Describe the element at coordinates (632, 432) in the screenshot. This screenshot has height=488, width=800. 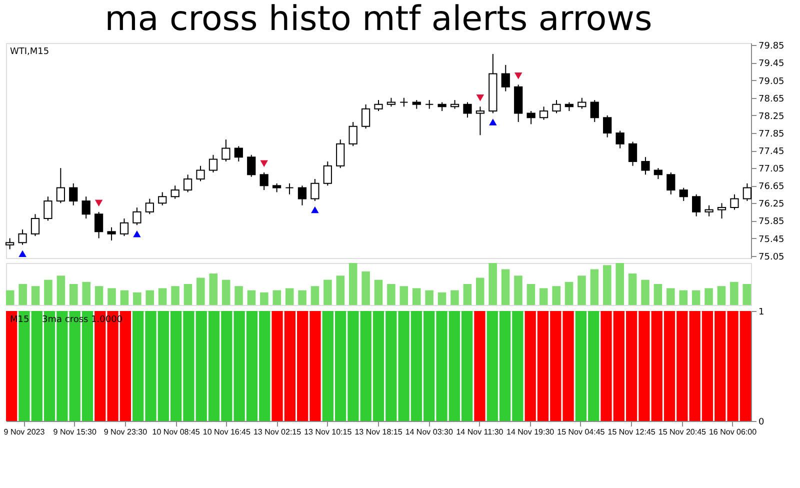
I see `x-tick-label: 15 Nov 12:45` at that location.